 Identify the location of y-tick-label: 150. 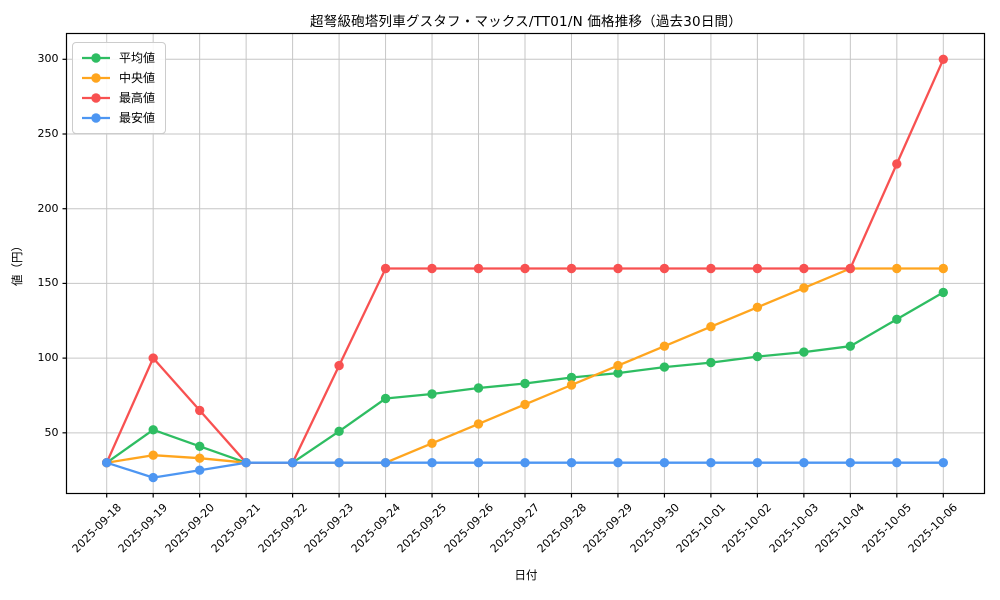
(48, 283).